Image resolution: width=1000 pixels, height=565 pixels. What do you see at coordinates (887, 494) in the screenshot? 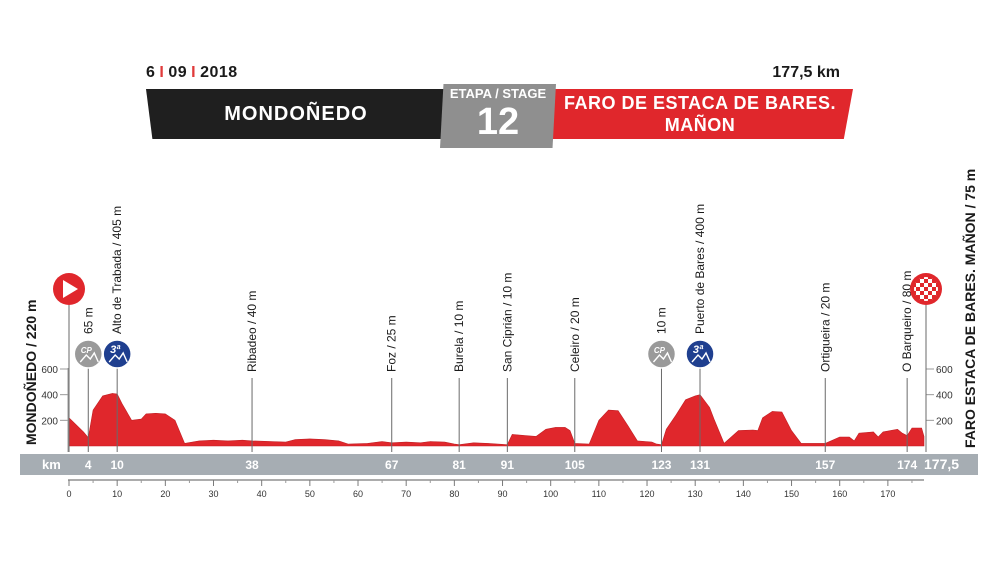
I see `x-tick-label: 170` at bounding box center [887, 494].